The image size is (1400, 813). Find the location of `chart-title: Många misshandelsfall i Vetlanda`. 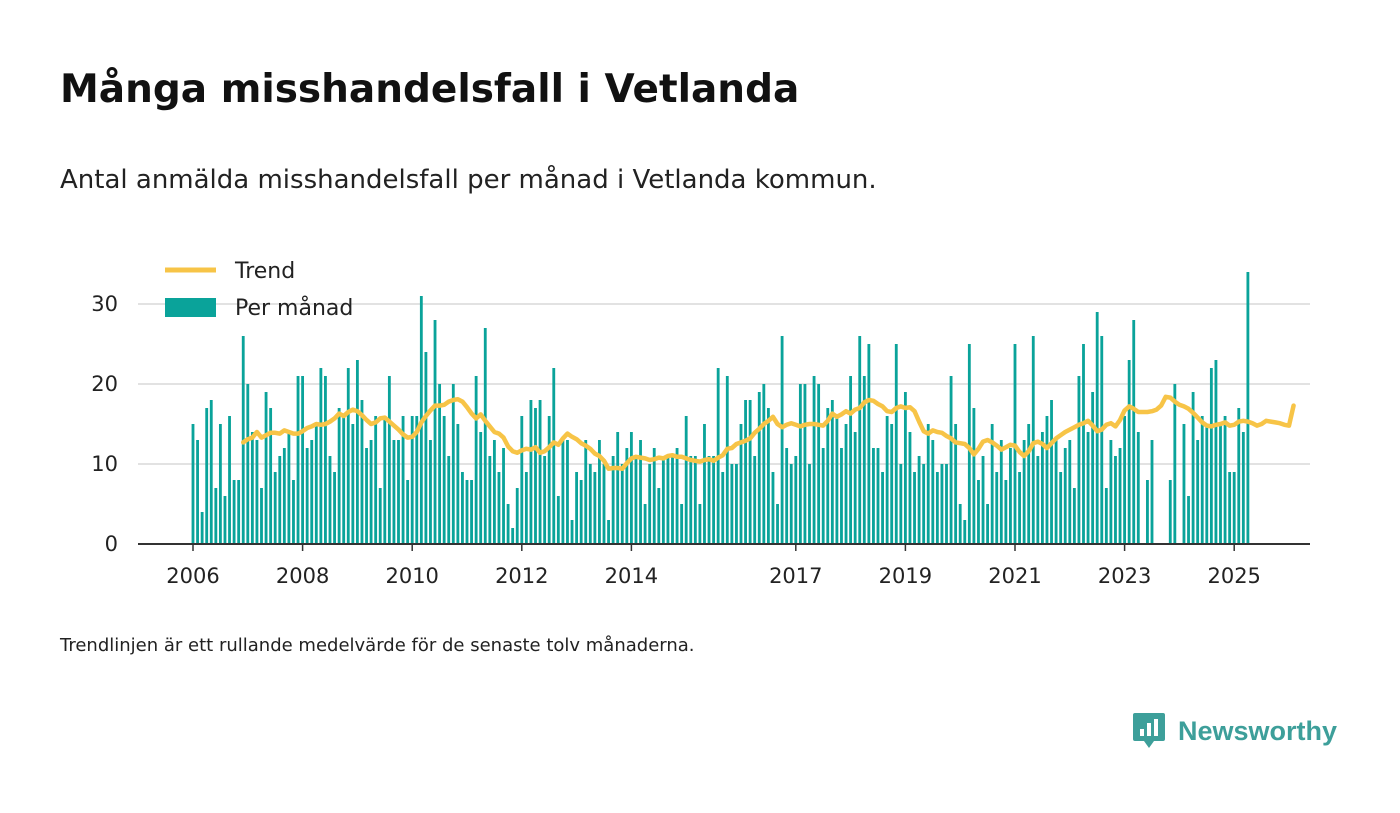

chart-title: Många misshandelsfall i Vetlanda is located at coordinates (430, 89).